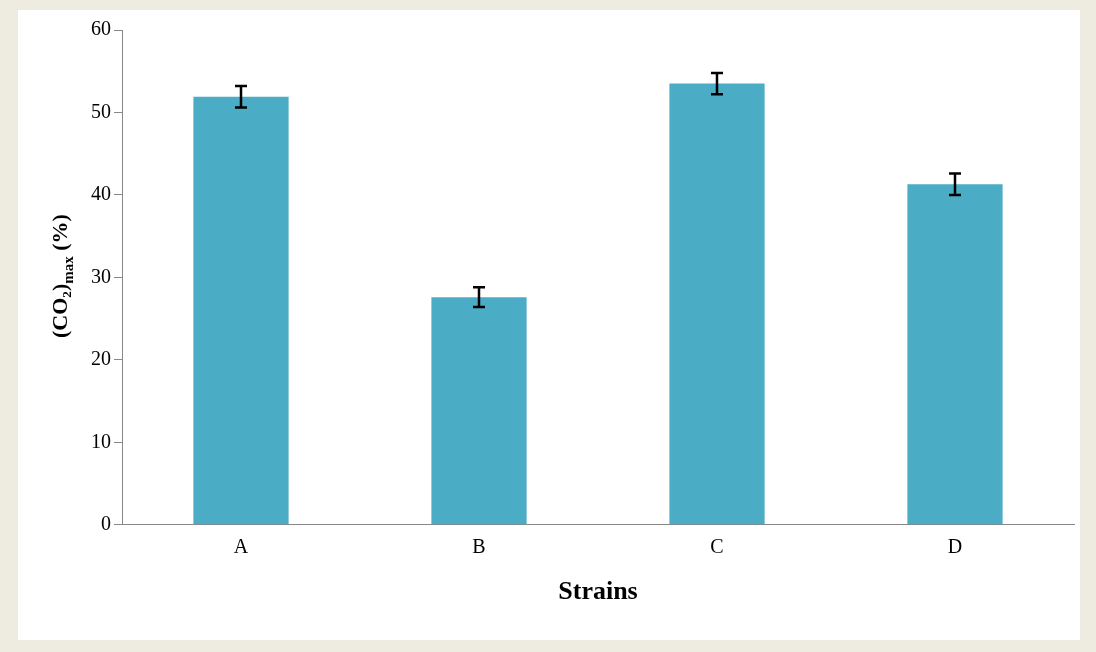  What do you see at coordinates (106, 523) in the screenshot?
I see `y-tick-label: 0` at bounding box center [106, 523].